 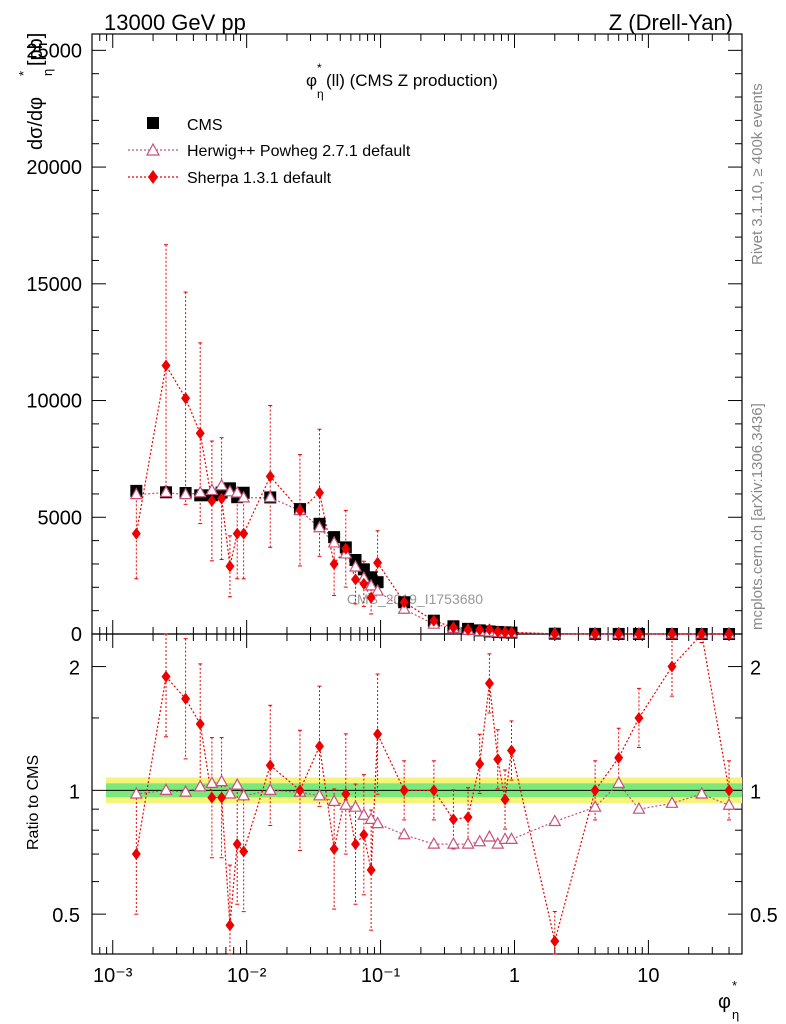 I want to click on main-ytick-label: 15000, so click(x=54, y=285).